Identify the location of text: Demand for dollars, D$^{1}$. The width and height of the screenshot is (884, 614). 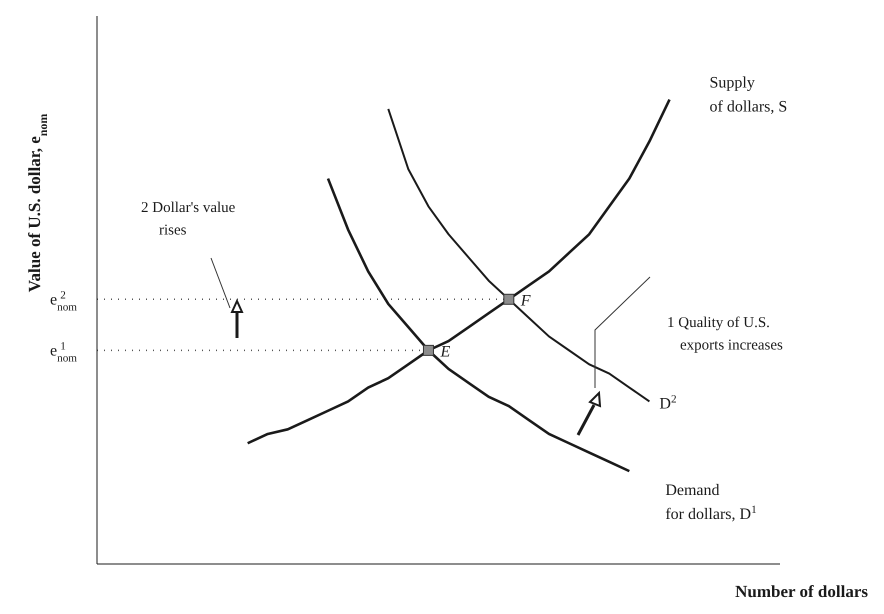
(711, 503).